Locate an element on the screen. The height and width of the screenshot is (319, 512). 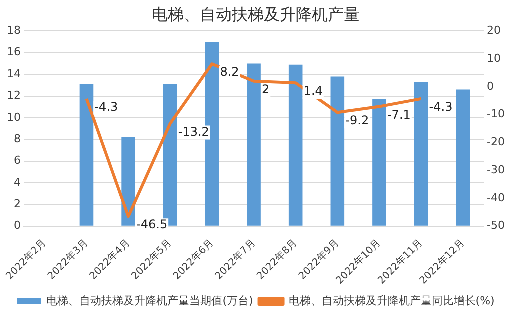
y2-tick-label: -30 is located at coordinates (496, 169).